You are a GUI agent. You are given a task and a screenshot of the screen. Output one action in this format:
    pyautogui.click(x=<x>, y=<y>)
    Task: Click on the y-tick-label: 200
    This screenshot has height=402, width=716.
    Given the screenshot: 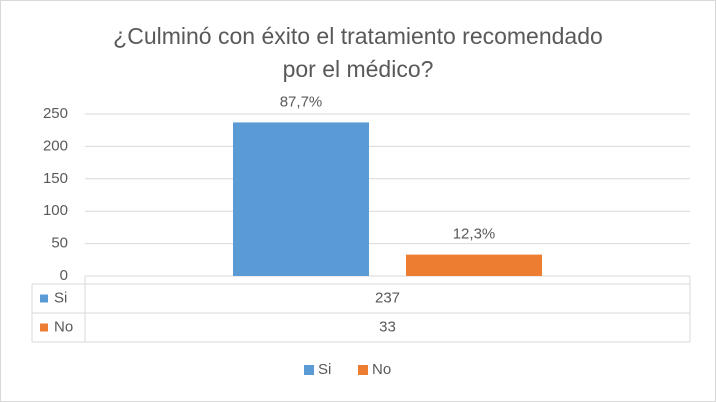 What is the action you would take?
    pyautogui.click(x=55, y=145)
    